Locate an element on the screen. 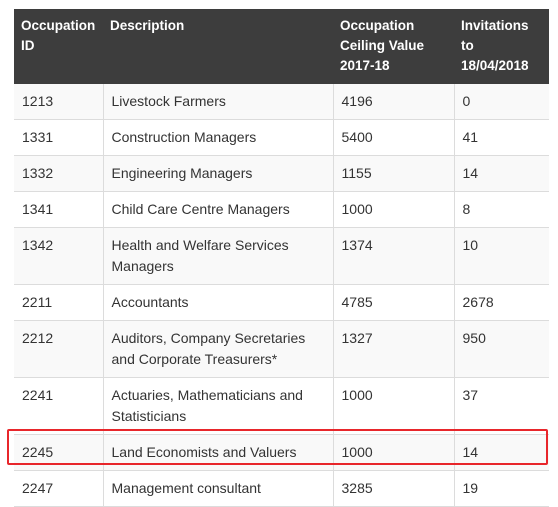 The image size is (558, 507). table-row: 1332 Engineering Managers 1155 14 is located at coordinates (281, 173).